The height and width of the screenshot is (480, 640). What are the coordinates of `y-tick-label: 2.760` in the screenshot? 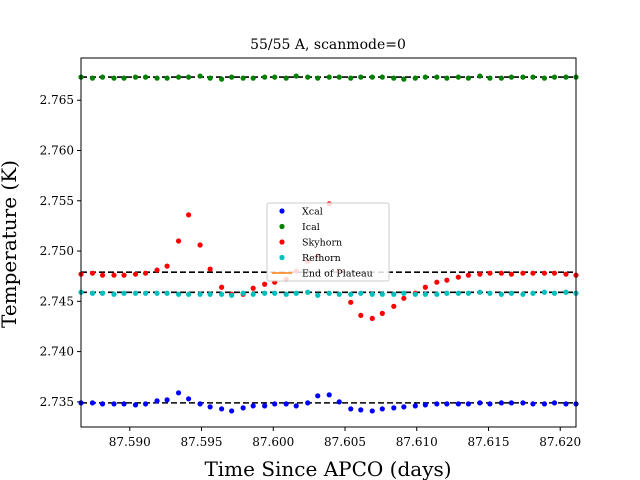 It's located at (57, 151).